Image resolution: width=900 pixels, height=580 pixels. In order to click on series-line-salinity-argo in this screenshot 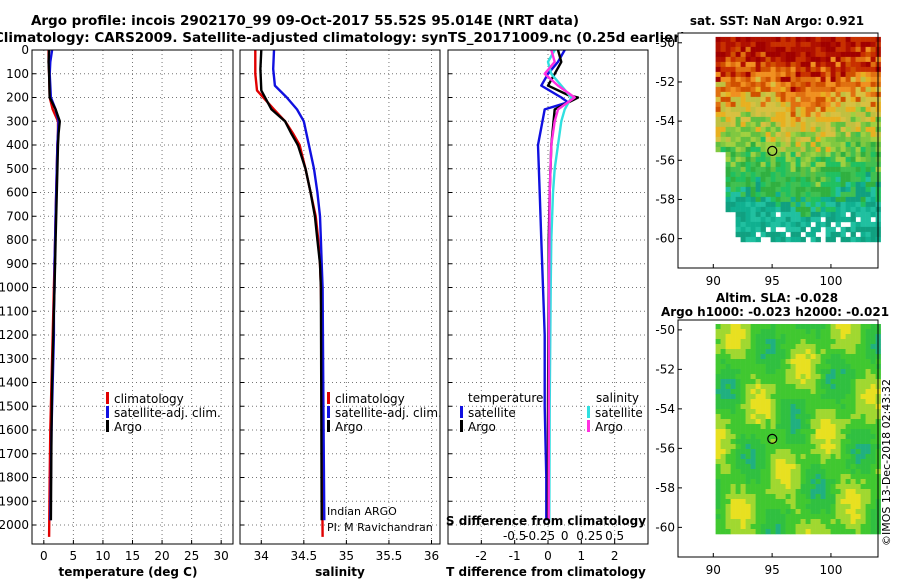, I will do `click(559, 285)`.